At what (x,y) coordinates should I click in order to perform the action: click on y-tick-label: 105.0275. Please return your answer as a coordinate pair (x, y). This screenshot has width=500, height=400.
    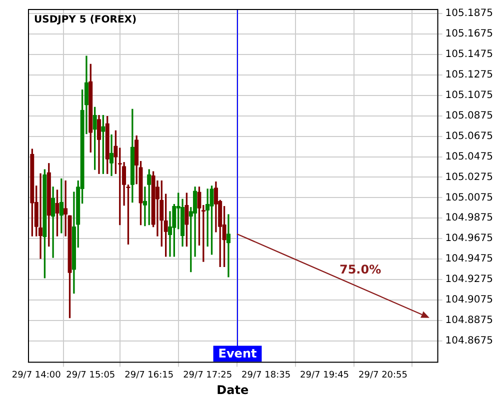
    Looking at the image, I should click on (469, 177).